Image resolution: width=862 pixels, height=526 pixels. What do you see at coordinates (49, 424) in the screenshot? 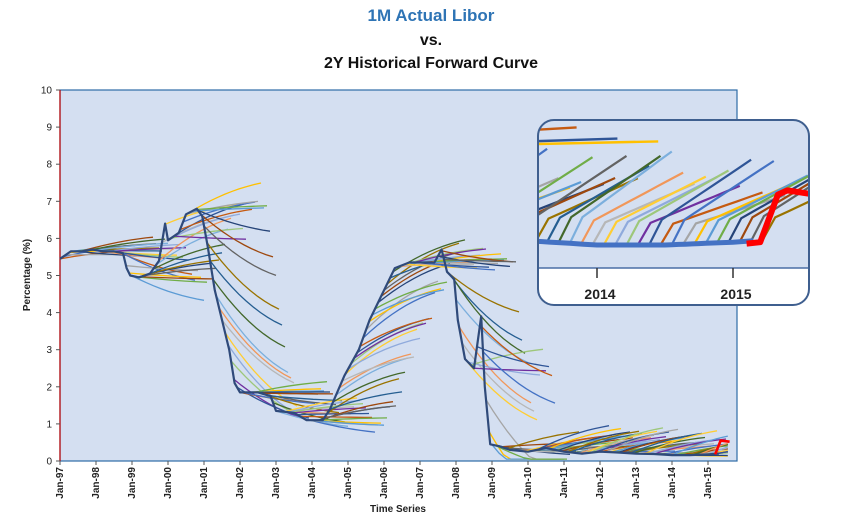
I see `y-tick-label: 1` at bounding box center [49, 424].